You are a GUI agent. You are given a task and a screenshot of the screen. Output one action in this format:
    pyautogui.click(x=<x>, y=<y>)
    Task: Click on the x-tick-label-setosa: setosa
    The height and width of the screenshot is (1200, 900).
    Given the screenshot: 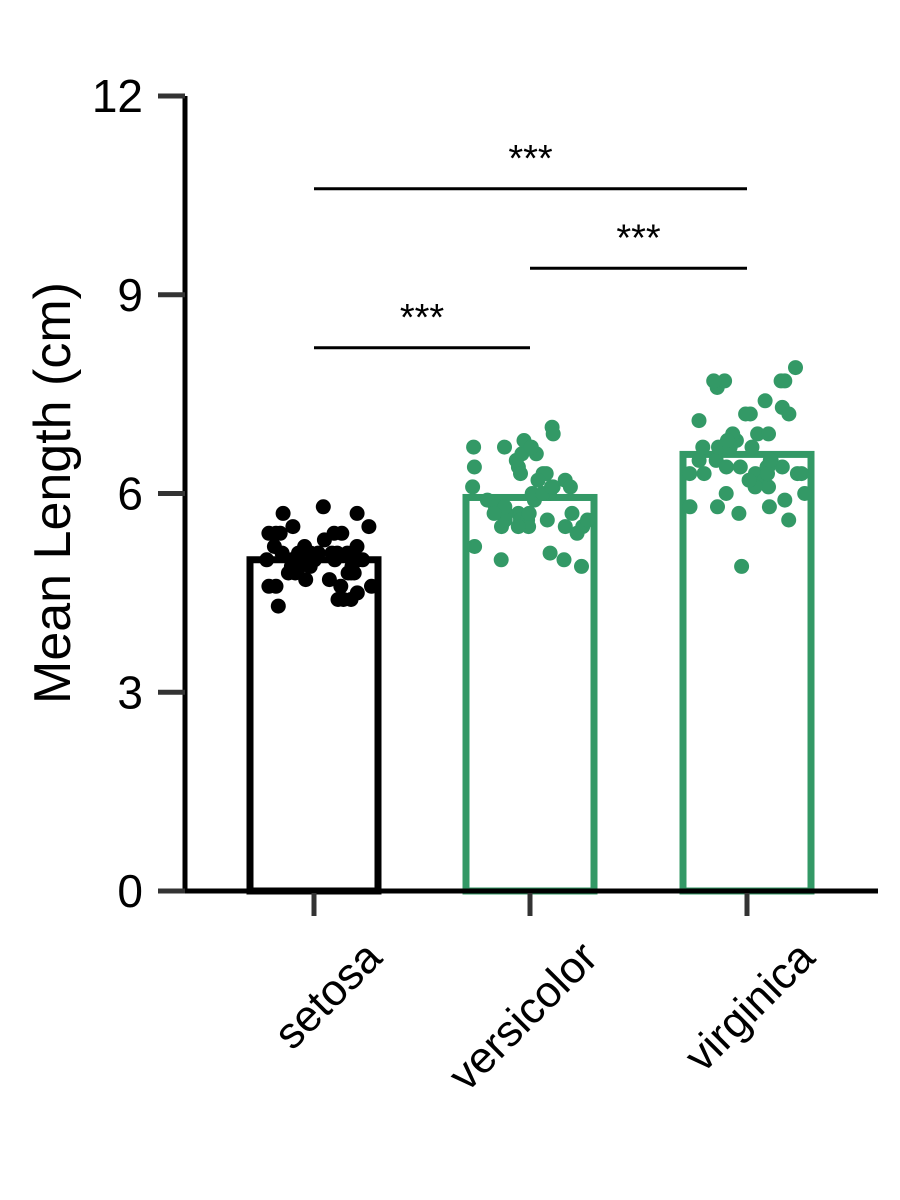 What is the action you would take?
    pyautogui.click(x=328, y=995)
    